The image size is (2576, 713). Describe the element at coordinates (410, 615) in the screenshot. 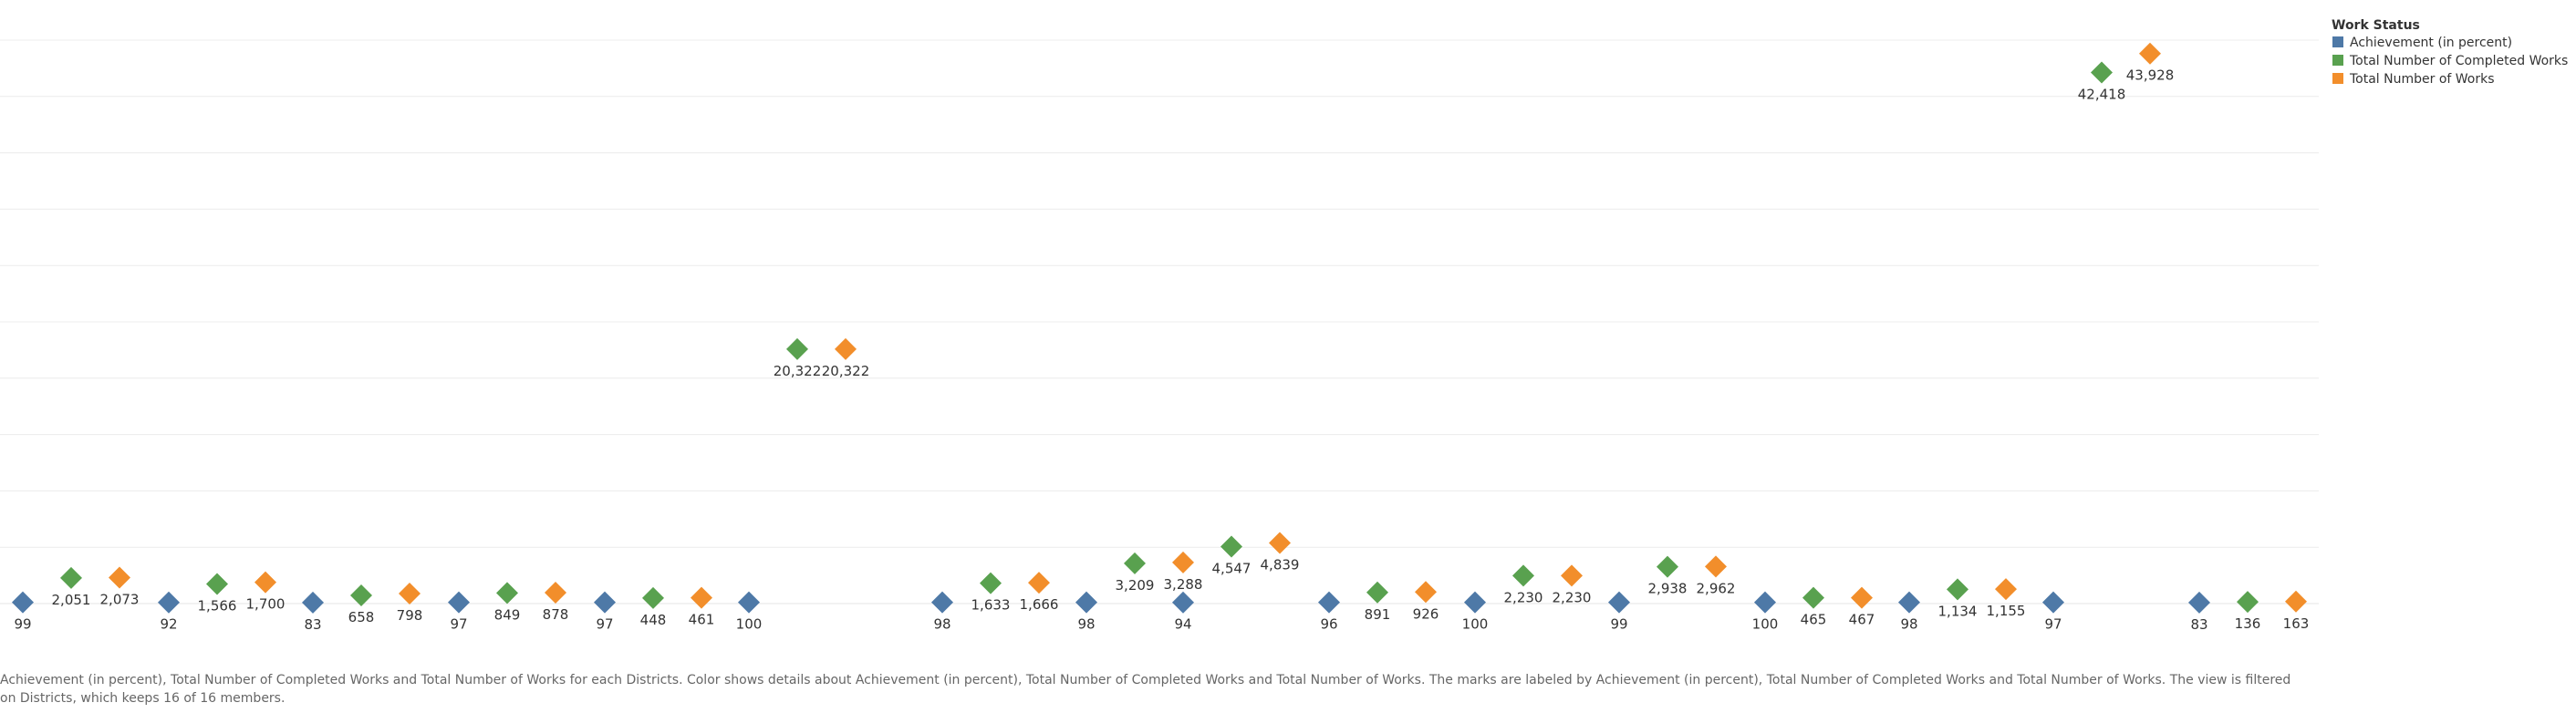

I see `label-total-works-district-3: 798` at that location.